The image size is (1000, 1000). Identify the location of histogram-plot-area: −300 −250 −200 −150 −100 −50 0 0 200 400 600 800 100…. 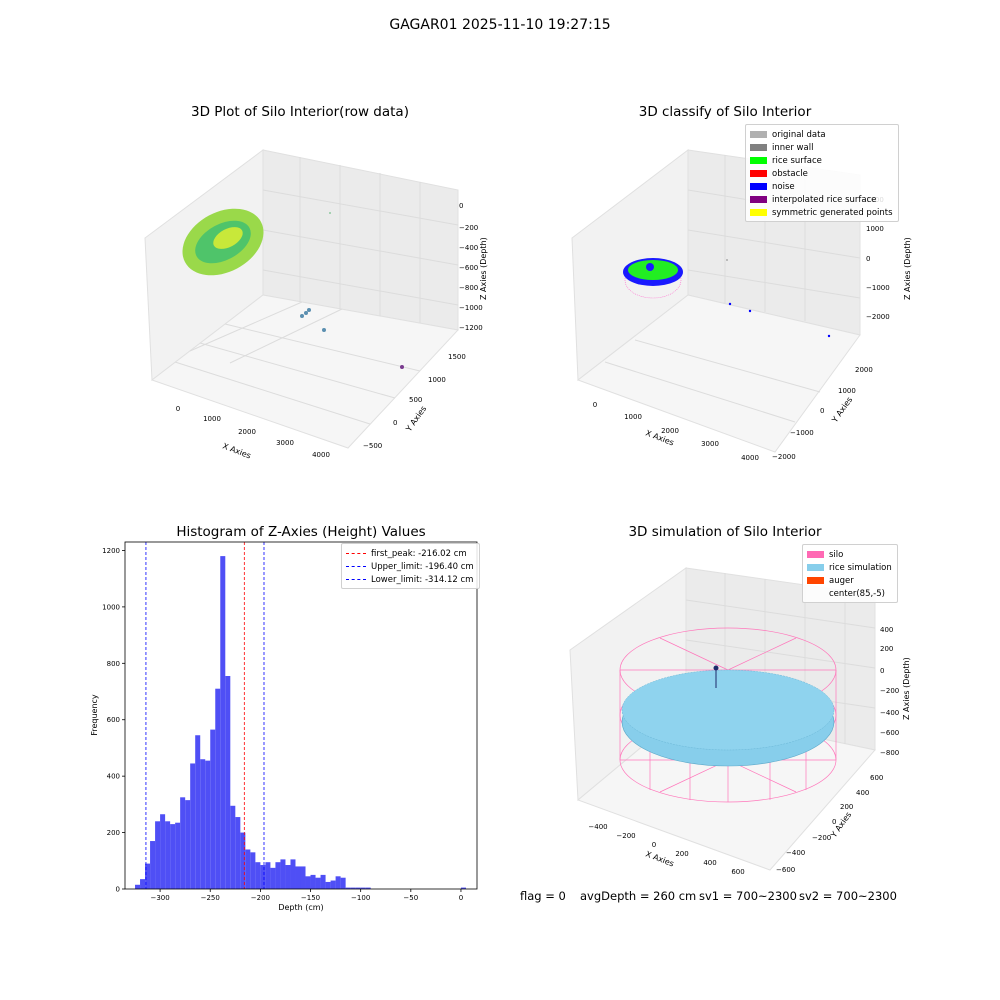
(290, 721).